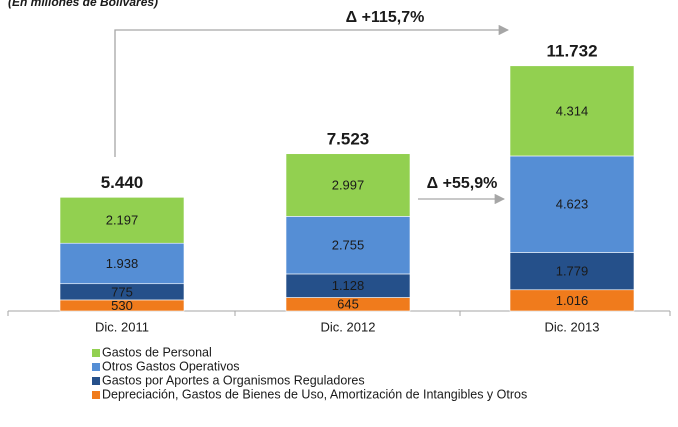 Image resolution: width=678 pixels, height=427 pixels. I want to click on data-label: 4.623, so click(572, 204).